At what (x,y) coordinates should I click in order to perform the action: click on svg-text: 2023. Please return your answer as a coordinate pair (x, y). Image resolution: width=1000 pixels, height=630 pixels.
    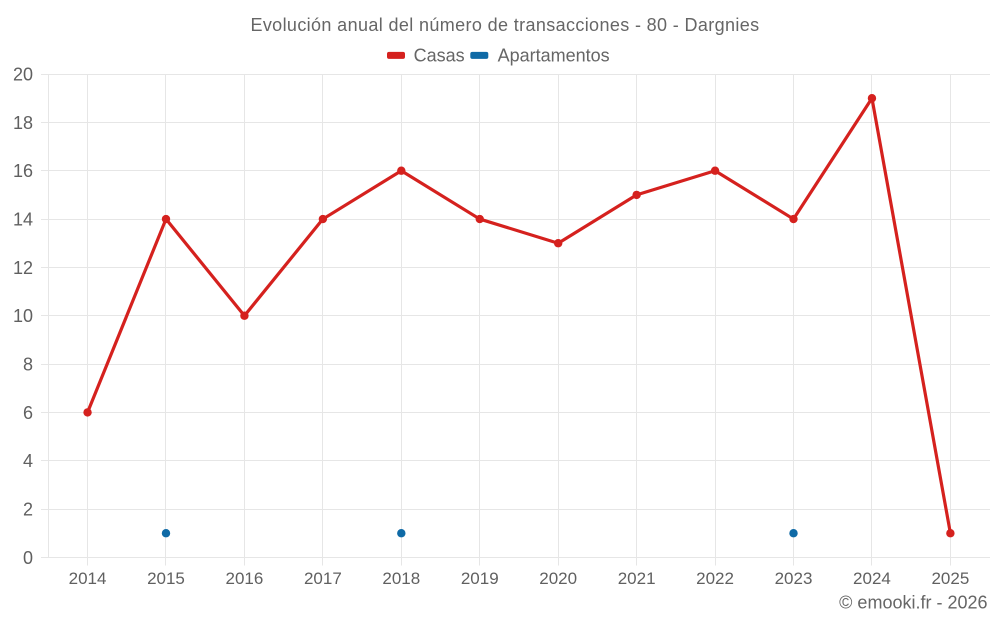
    Looking at the image, I should click on (794, 578).